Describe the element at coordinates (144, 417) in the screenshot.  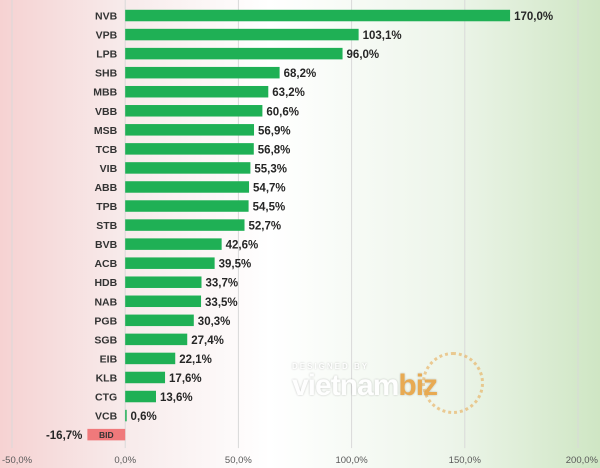
I see `value-label-vcb: 0,6%` at that location.